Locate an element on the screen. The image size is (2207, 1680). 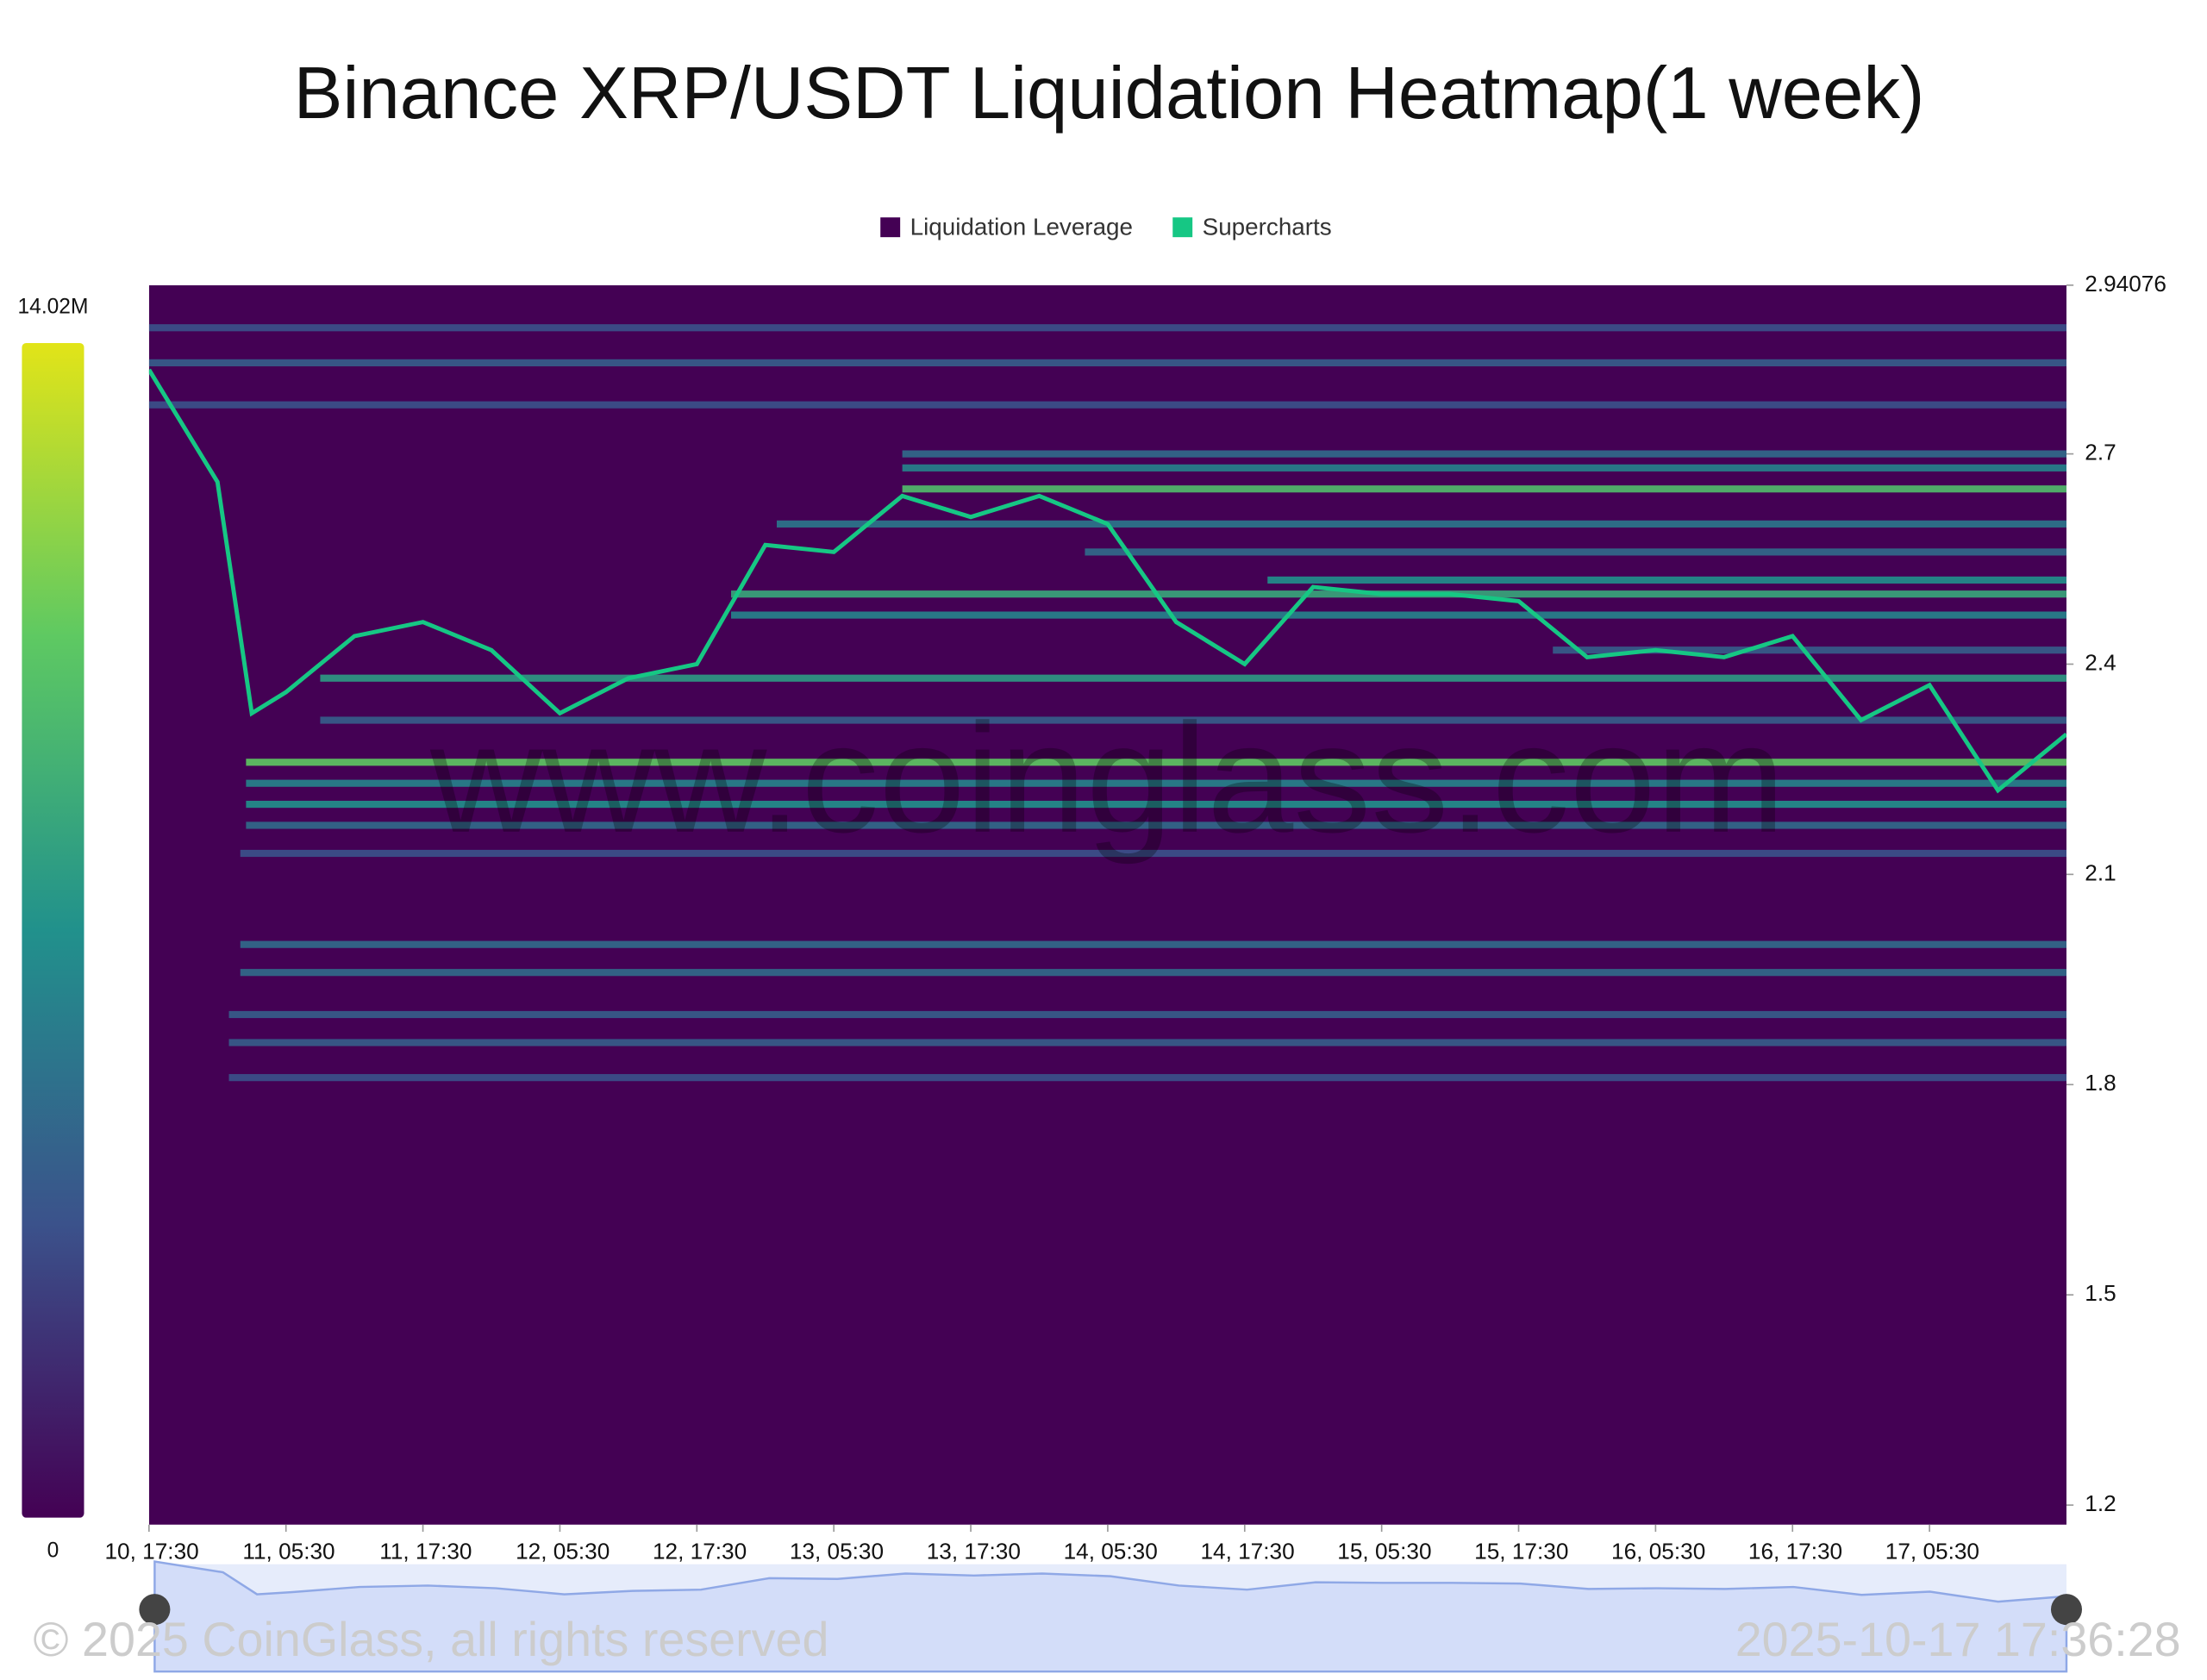
x-tick-label: 10, 17:30 is located at coordinates (152, 1551).